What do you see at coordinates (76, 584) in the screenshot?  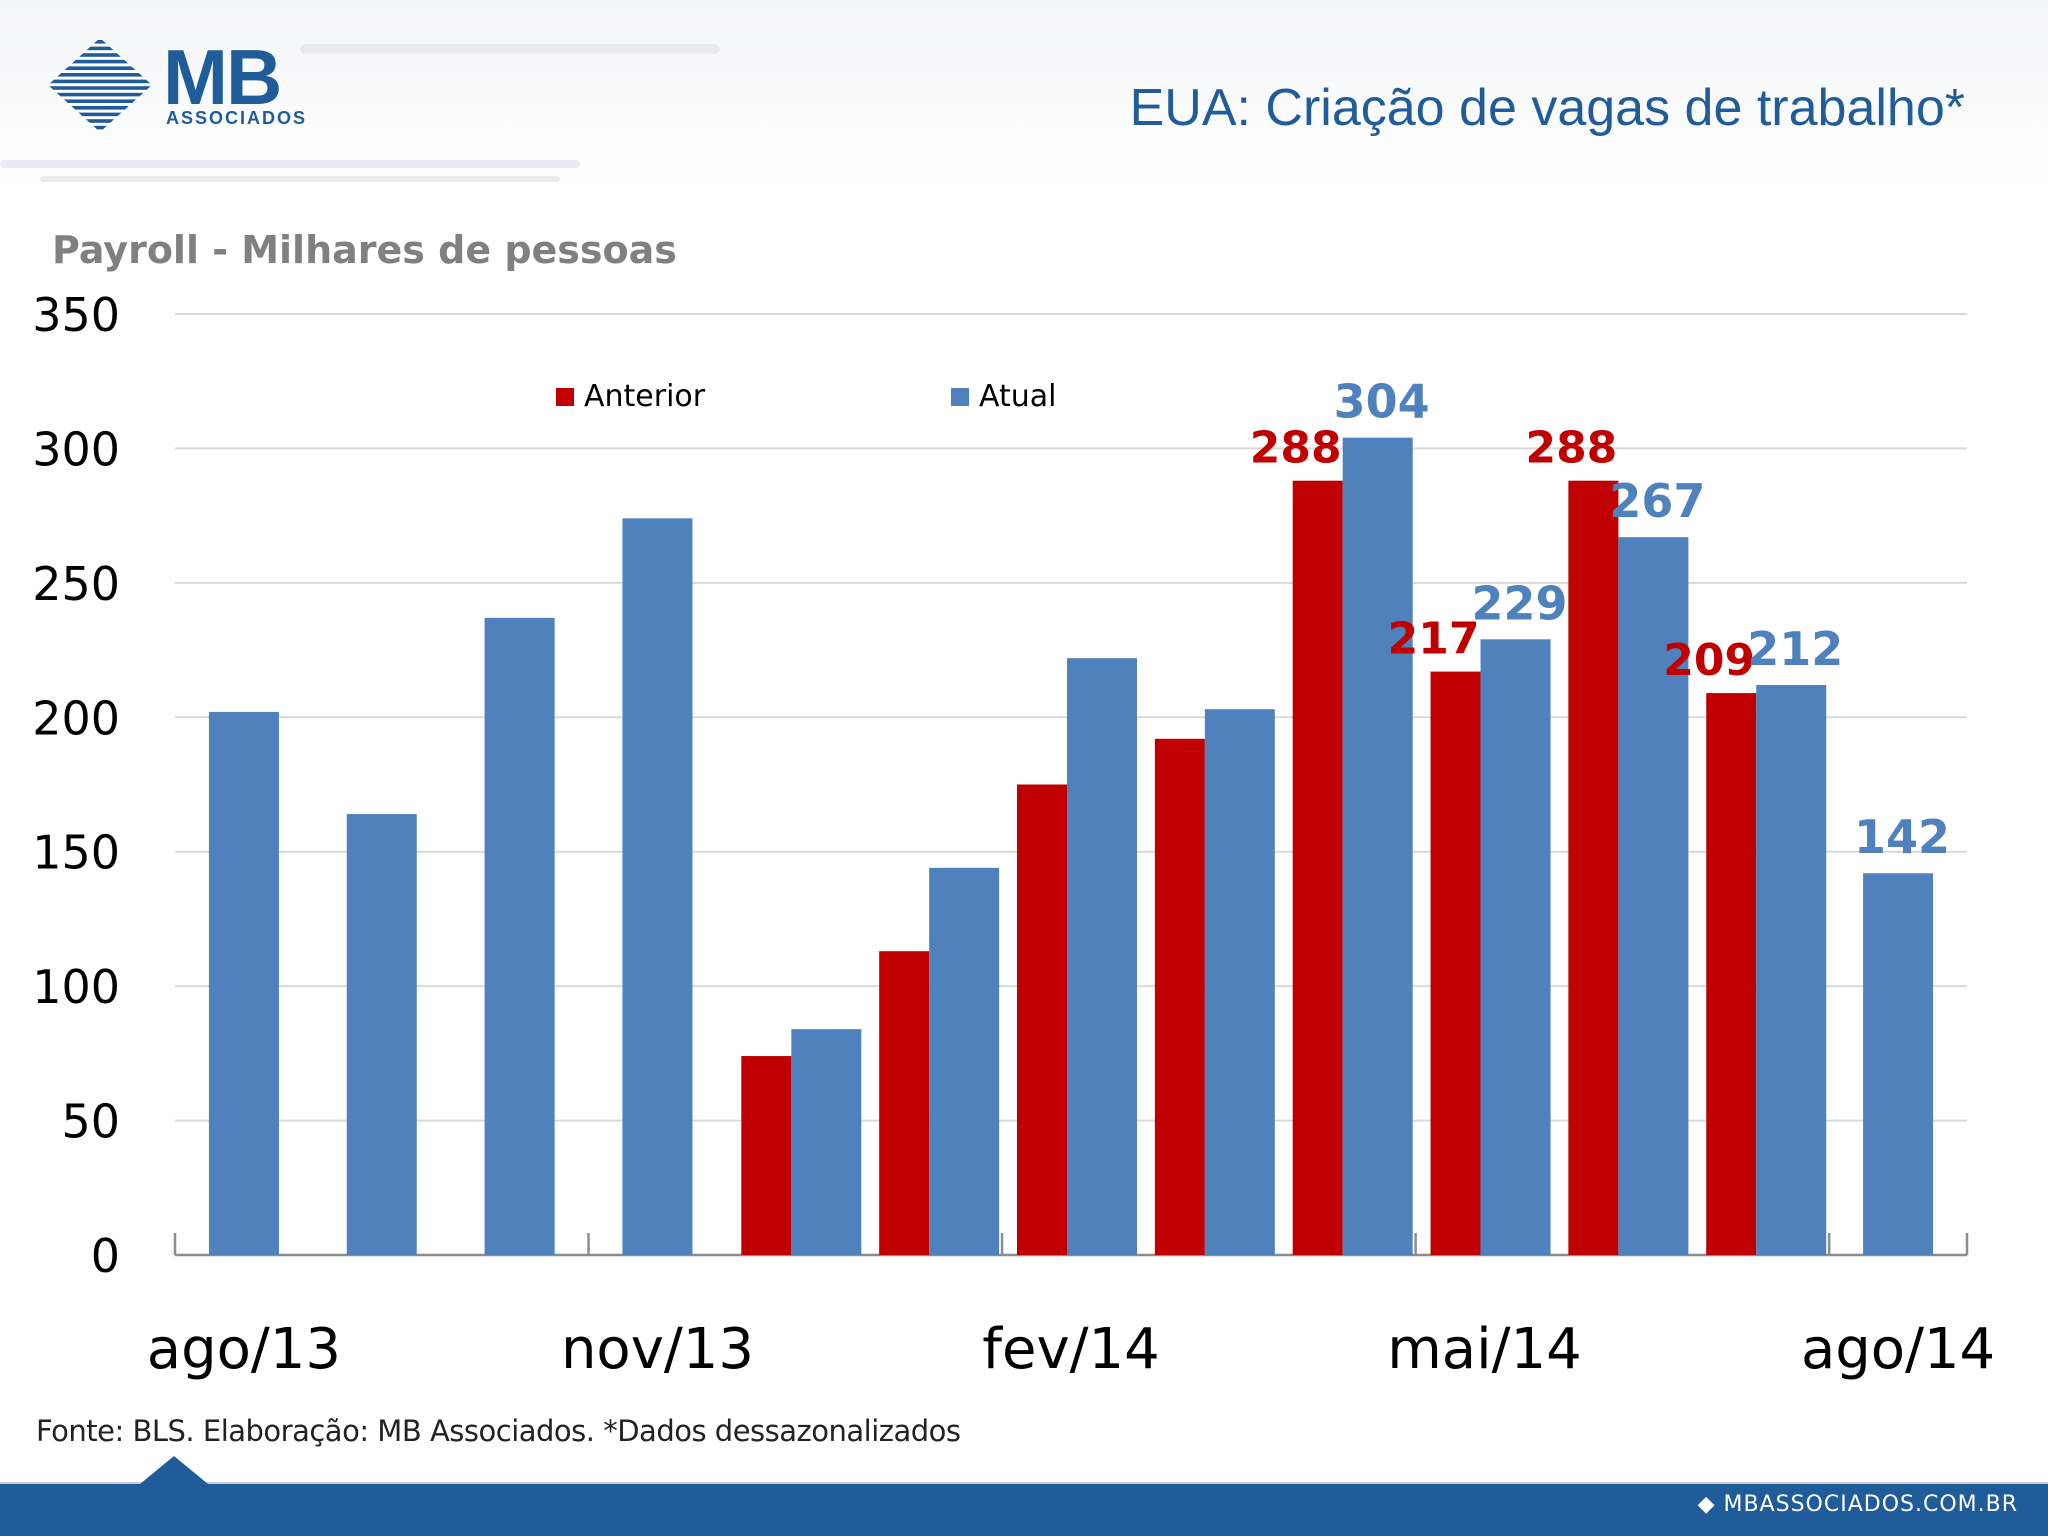 I see `y-tick-label: 250` at bounding box center [76, 584].